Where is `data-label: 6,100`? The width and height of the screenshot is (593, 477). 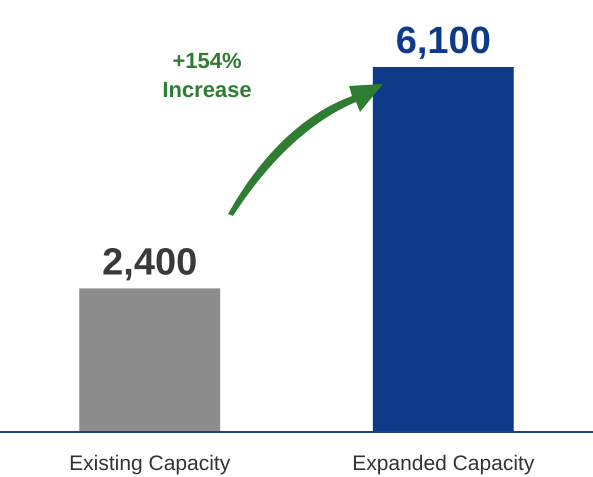 data-label: 6,100 is located at coordinates (443, 41).